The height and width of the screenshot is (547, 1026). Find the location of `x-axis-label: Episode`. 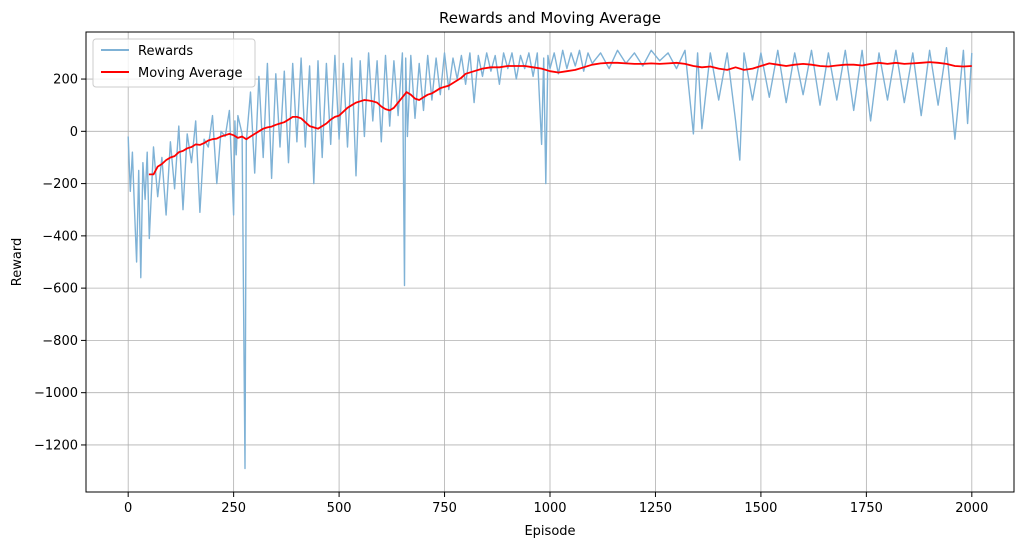

x-axis-label: Episode is located at coordinates (549, 531).